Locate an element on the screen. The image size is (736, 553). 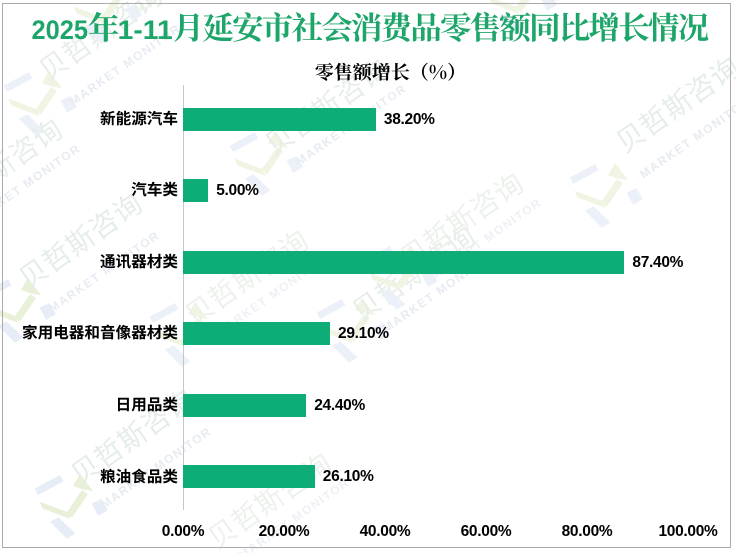
svg-text: 1-11 is located at coordinates (145, 30).